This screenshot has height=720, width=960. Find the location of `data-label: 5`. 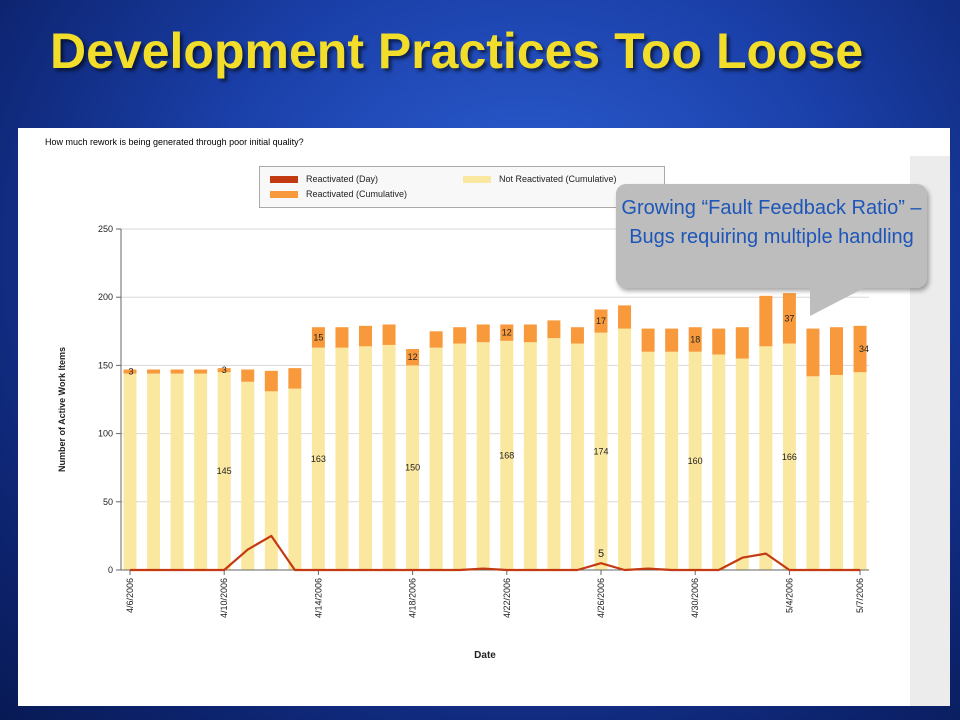

data-label: 5 is located at coordinates (601, 554).